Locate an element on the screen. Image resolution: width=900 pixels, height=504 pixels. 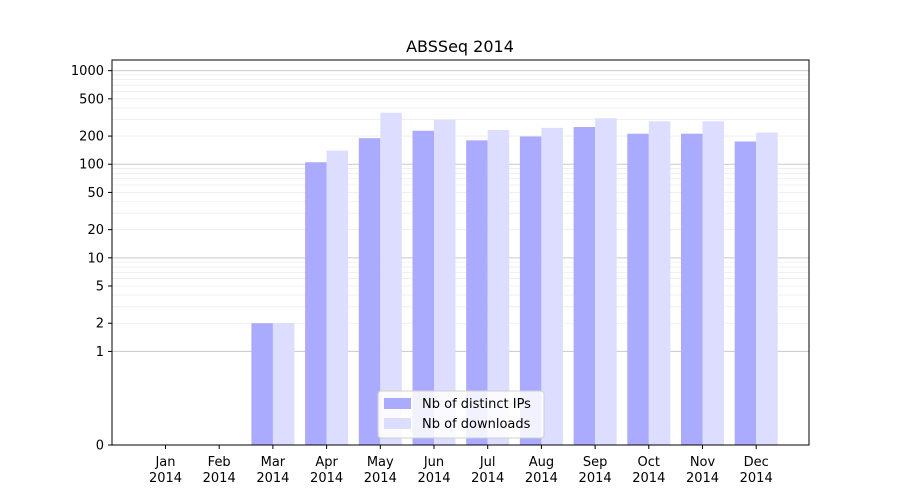
x-tick-label-month: Dec is located at coordinates (756, 462).